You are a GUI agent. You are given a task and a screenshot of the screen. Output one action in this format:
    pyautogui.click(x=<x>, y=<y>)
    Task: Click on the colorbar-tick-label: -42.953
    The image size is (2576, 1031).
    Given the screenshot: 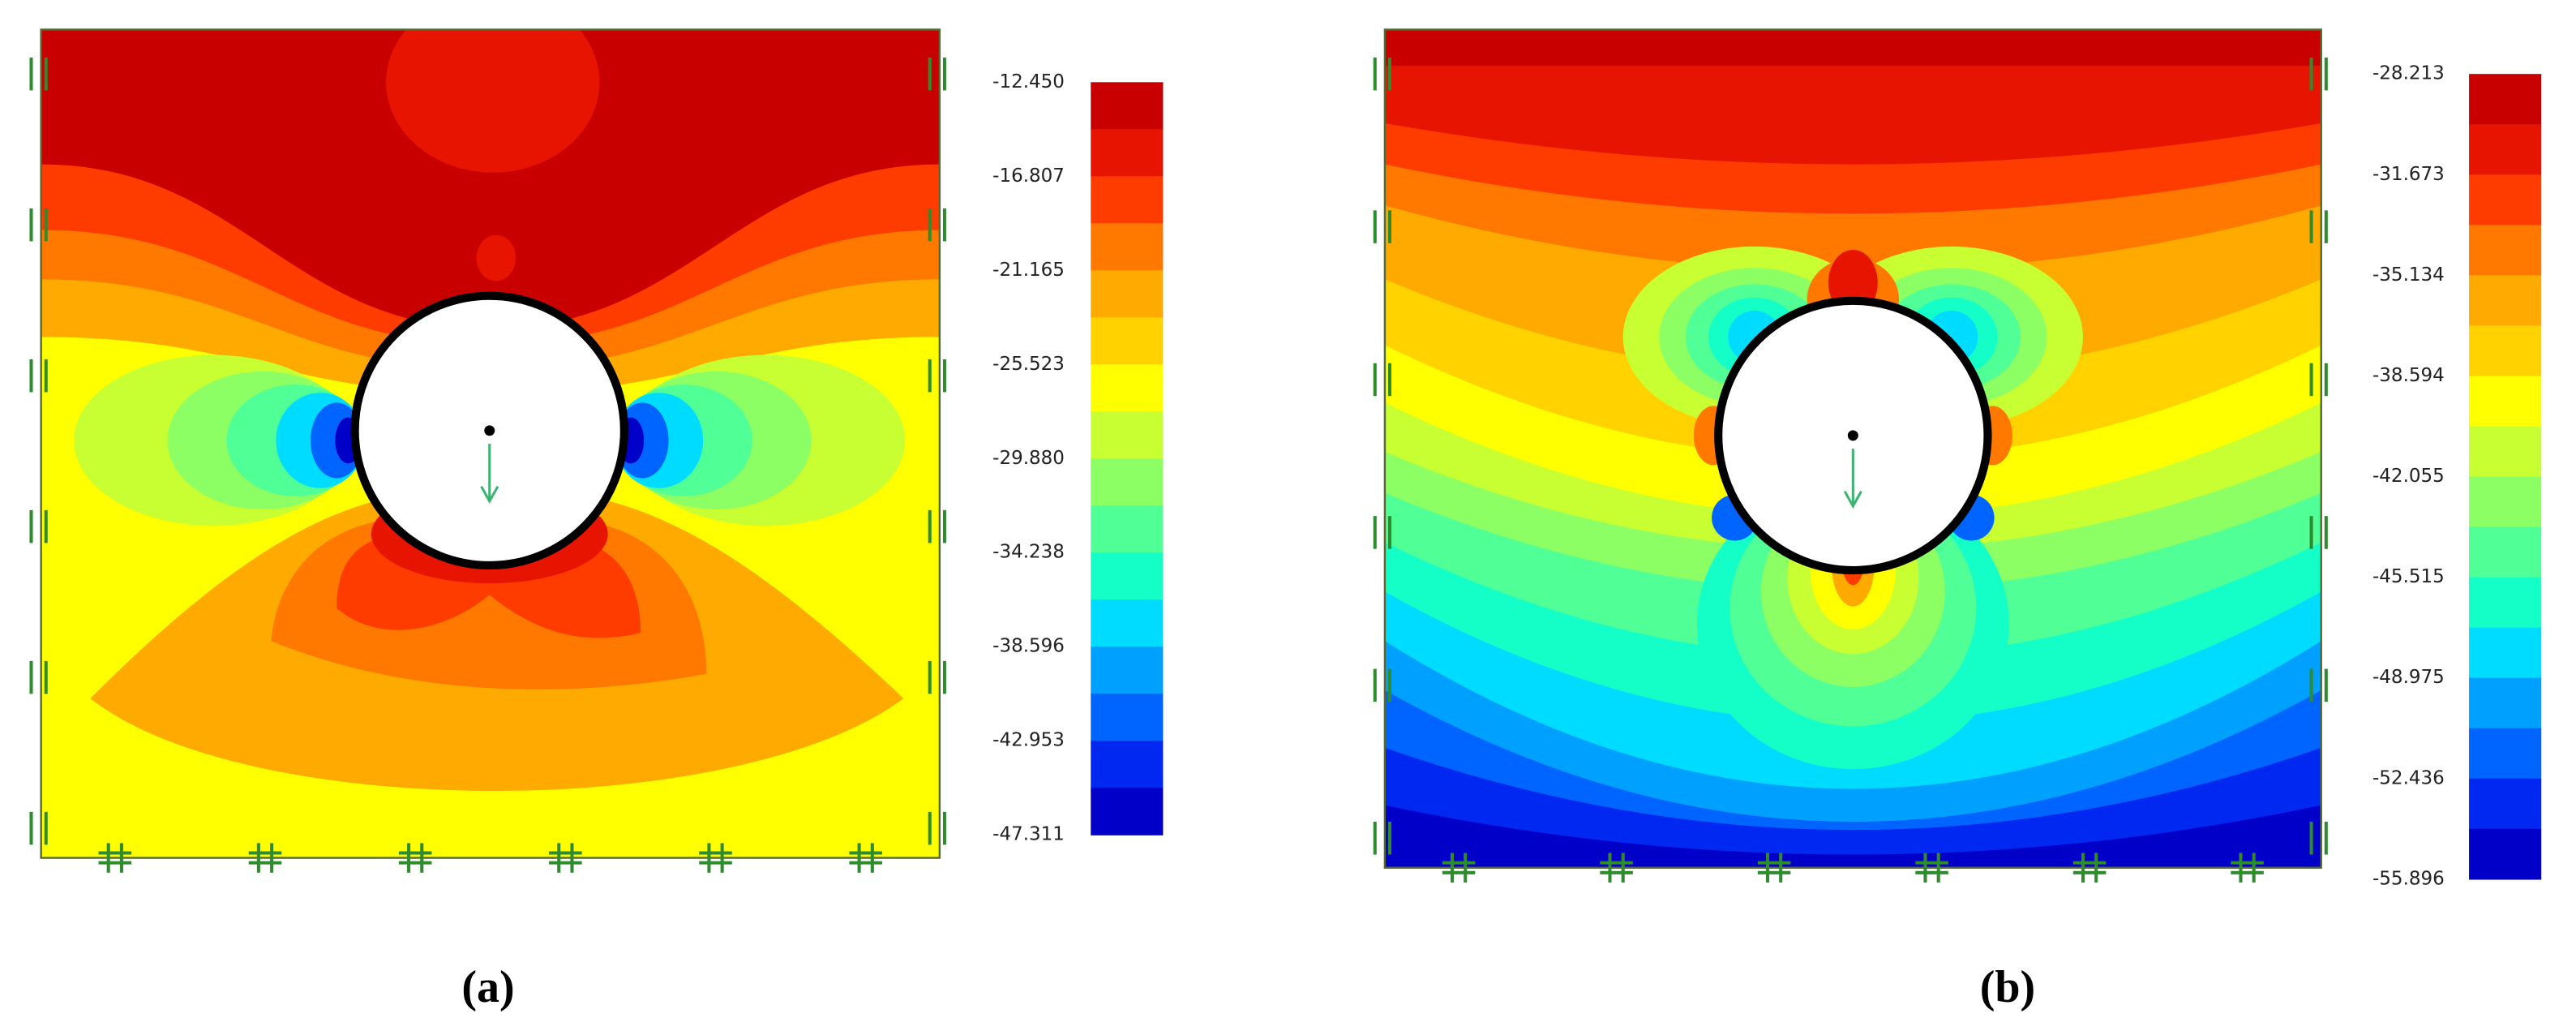 What is the action you would take?
    pyautogui.click(x=1028, y=740)
    